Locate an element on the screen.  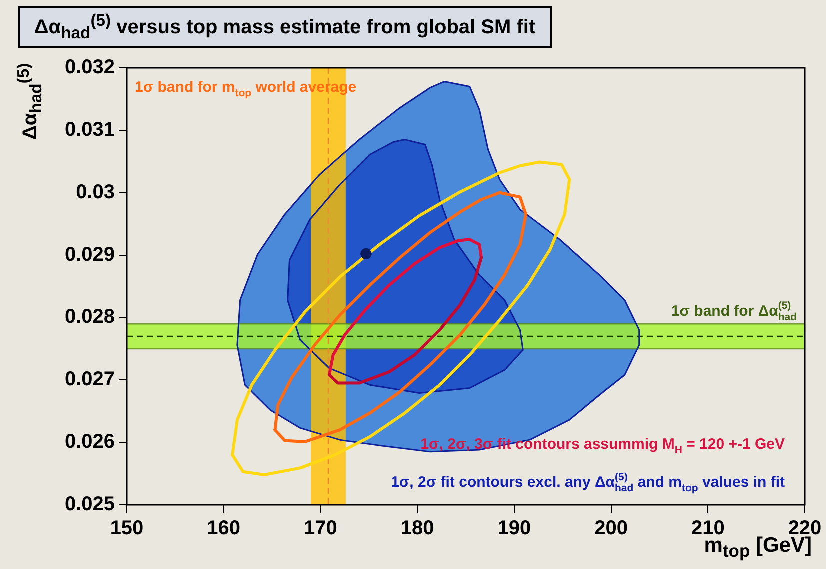
y-tick-label: 0.032 is located at coordinates (89, 67).